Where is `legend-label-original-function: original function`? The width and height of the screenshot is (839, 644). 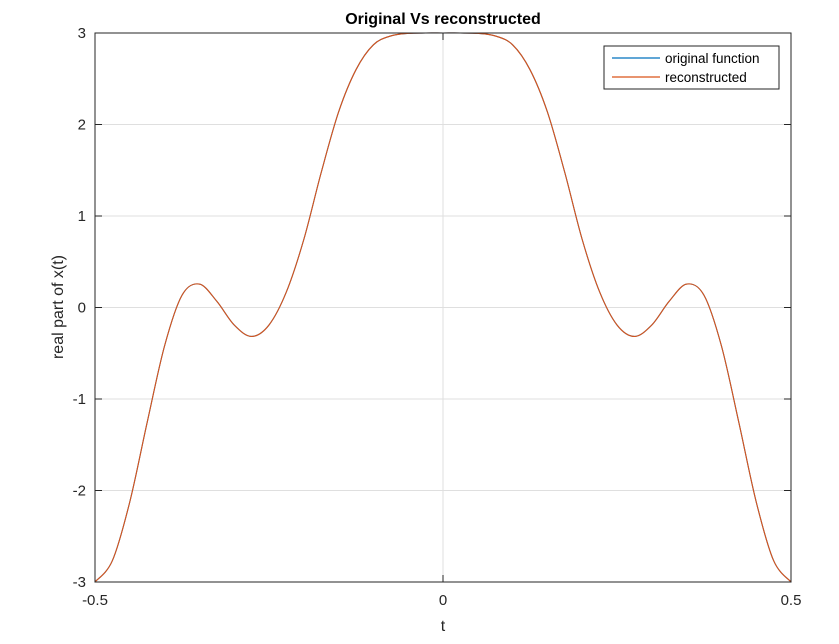 legend-label-original-function: original function is located at coordinates (712, 58).